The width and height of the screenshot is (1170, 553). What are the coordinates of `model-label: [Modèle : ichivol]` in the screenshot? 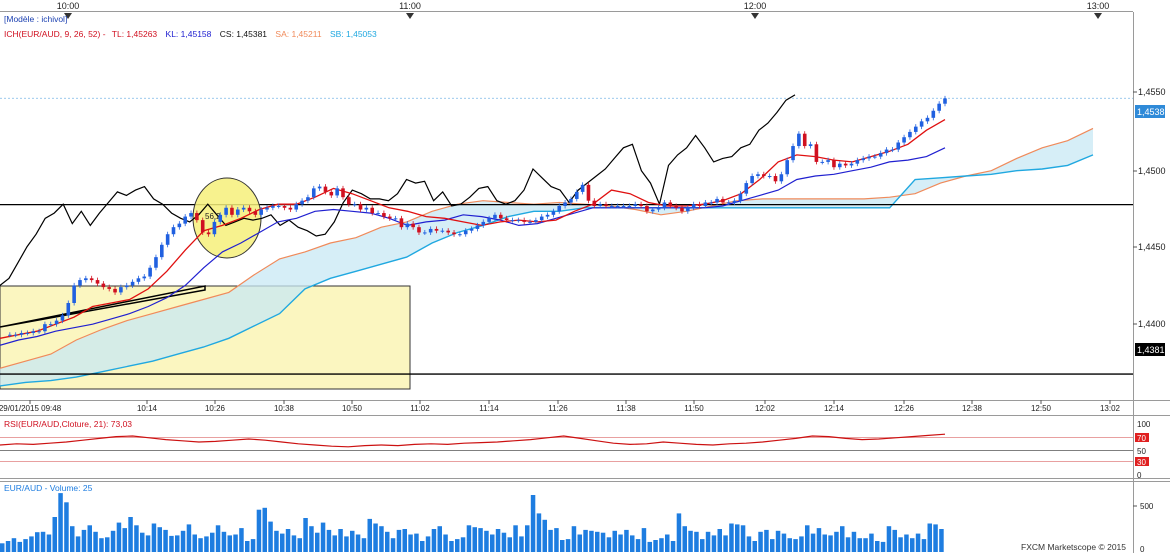 It's located at (35, 19).